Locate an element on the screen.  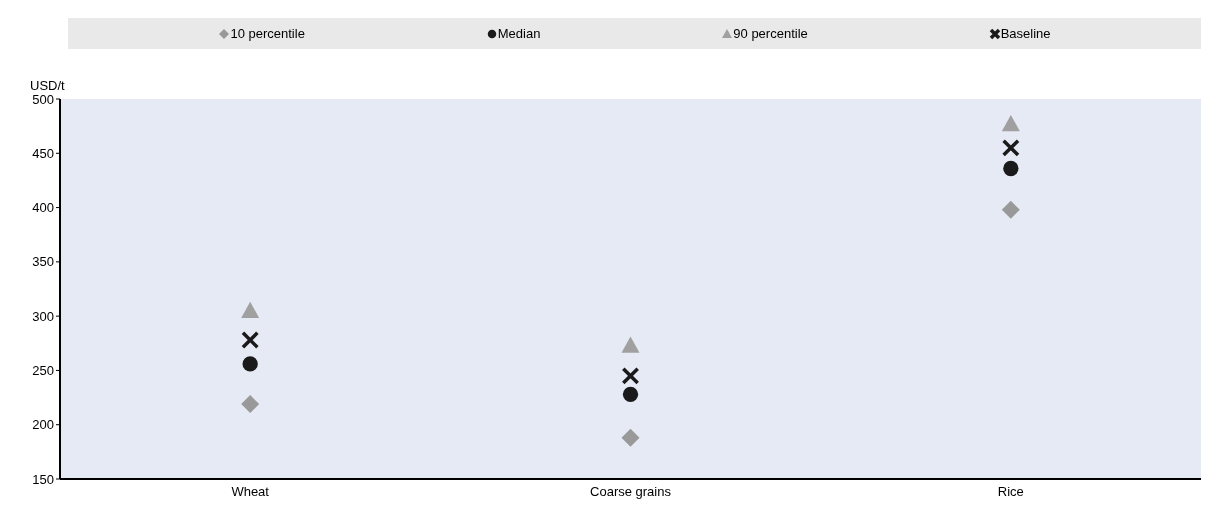
y-tick-label: 400 is located at coordinates (43, 208).